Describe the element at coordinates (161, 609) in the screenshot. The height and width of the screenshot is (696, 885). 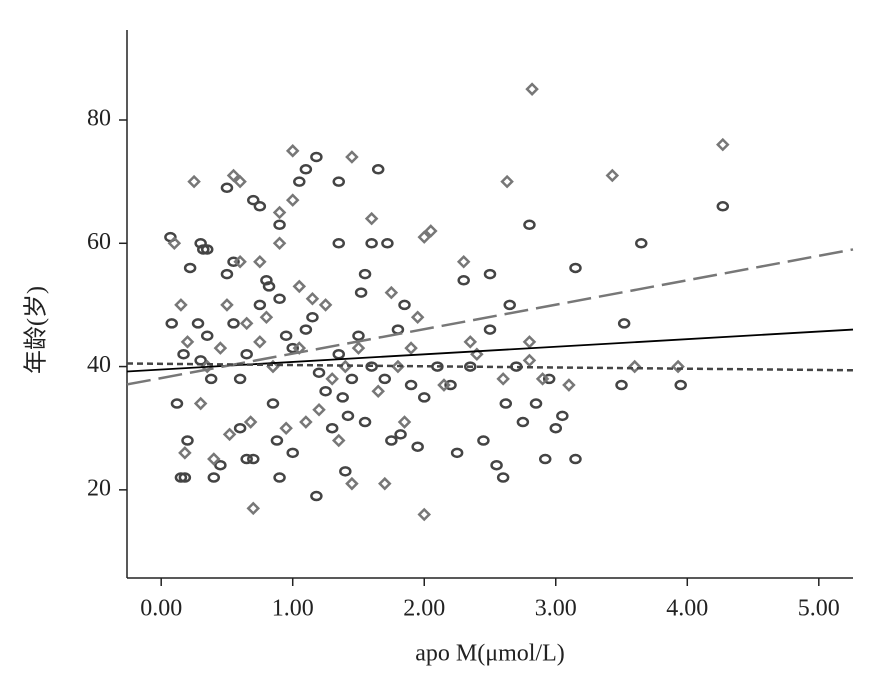
I see `x-tick-label: 0.00` at that location.